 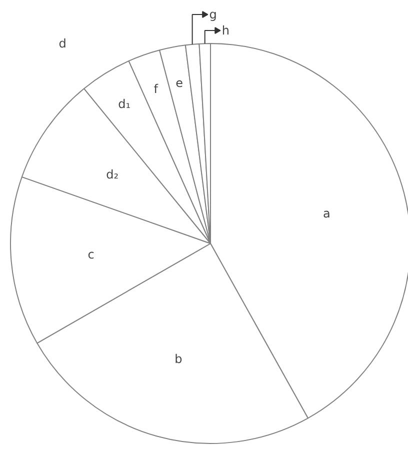 What do you see at coordinates (226, 31) in the screenshot?
I see `slice-label: h` at bounding box center [226, 31].